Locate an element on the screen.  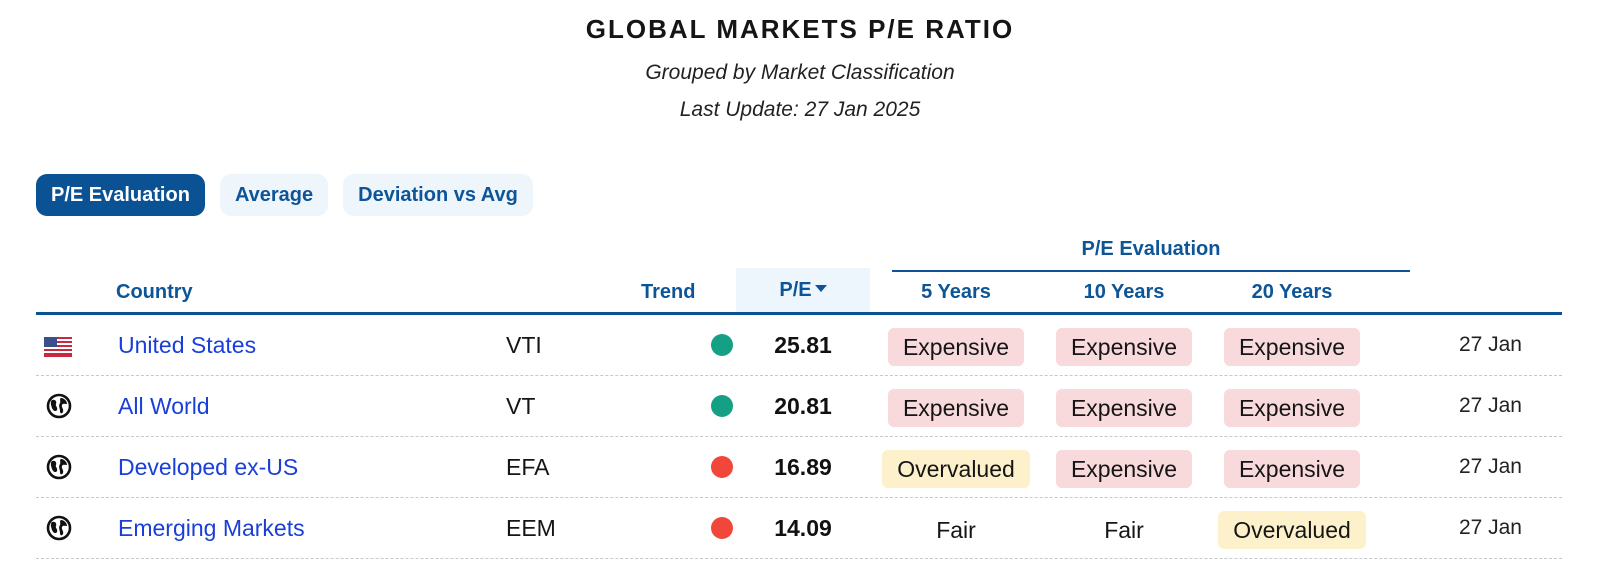
page-title: GLOBAL MARKETS P/E RATIO is located at coordinates (800, 29).